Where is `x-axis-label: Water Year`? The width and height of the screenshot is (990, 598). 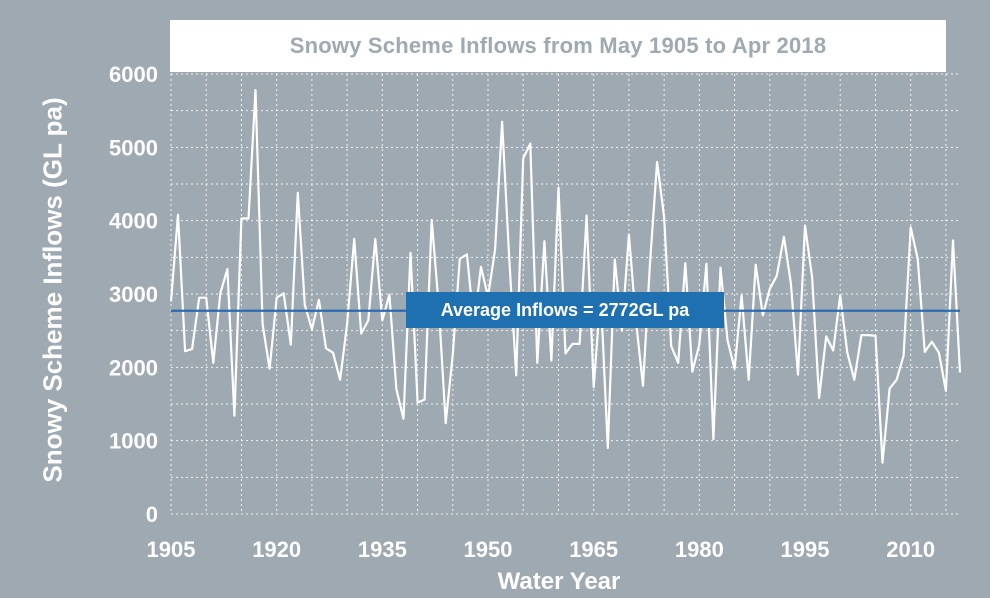 x-axis-label: Water Year is located at coordinates (559, 581).